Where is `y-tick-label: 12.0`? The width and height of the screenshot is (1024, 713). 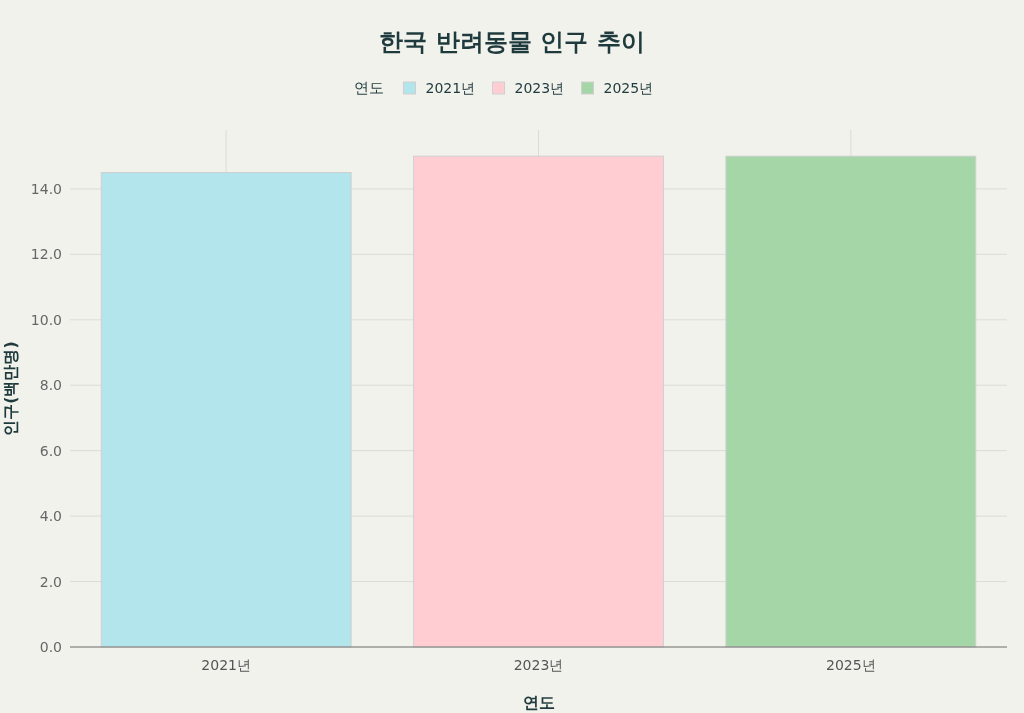
y-tick-label: 12.0 is located at coordinates (46, 254).